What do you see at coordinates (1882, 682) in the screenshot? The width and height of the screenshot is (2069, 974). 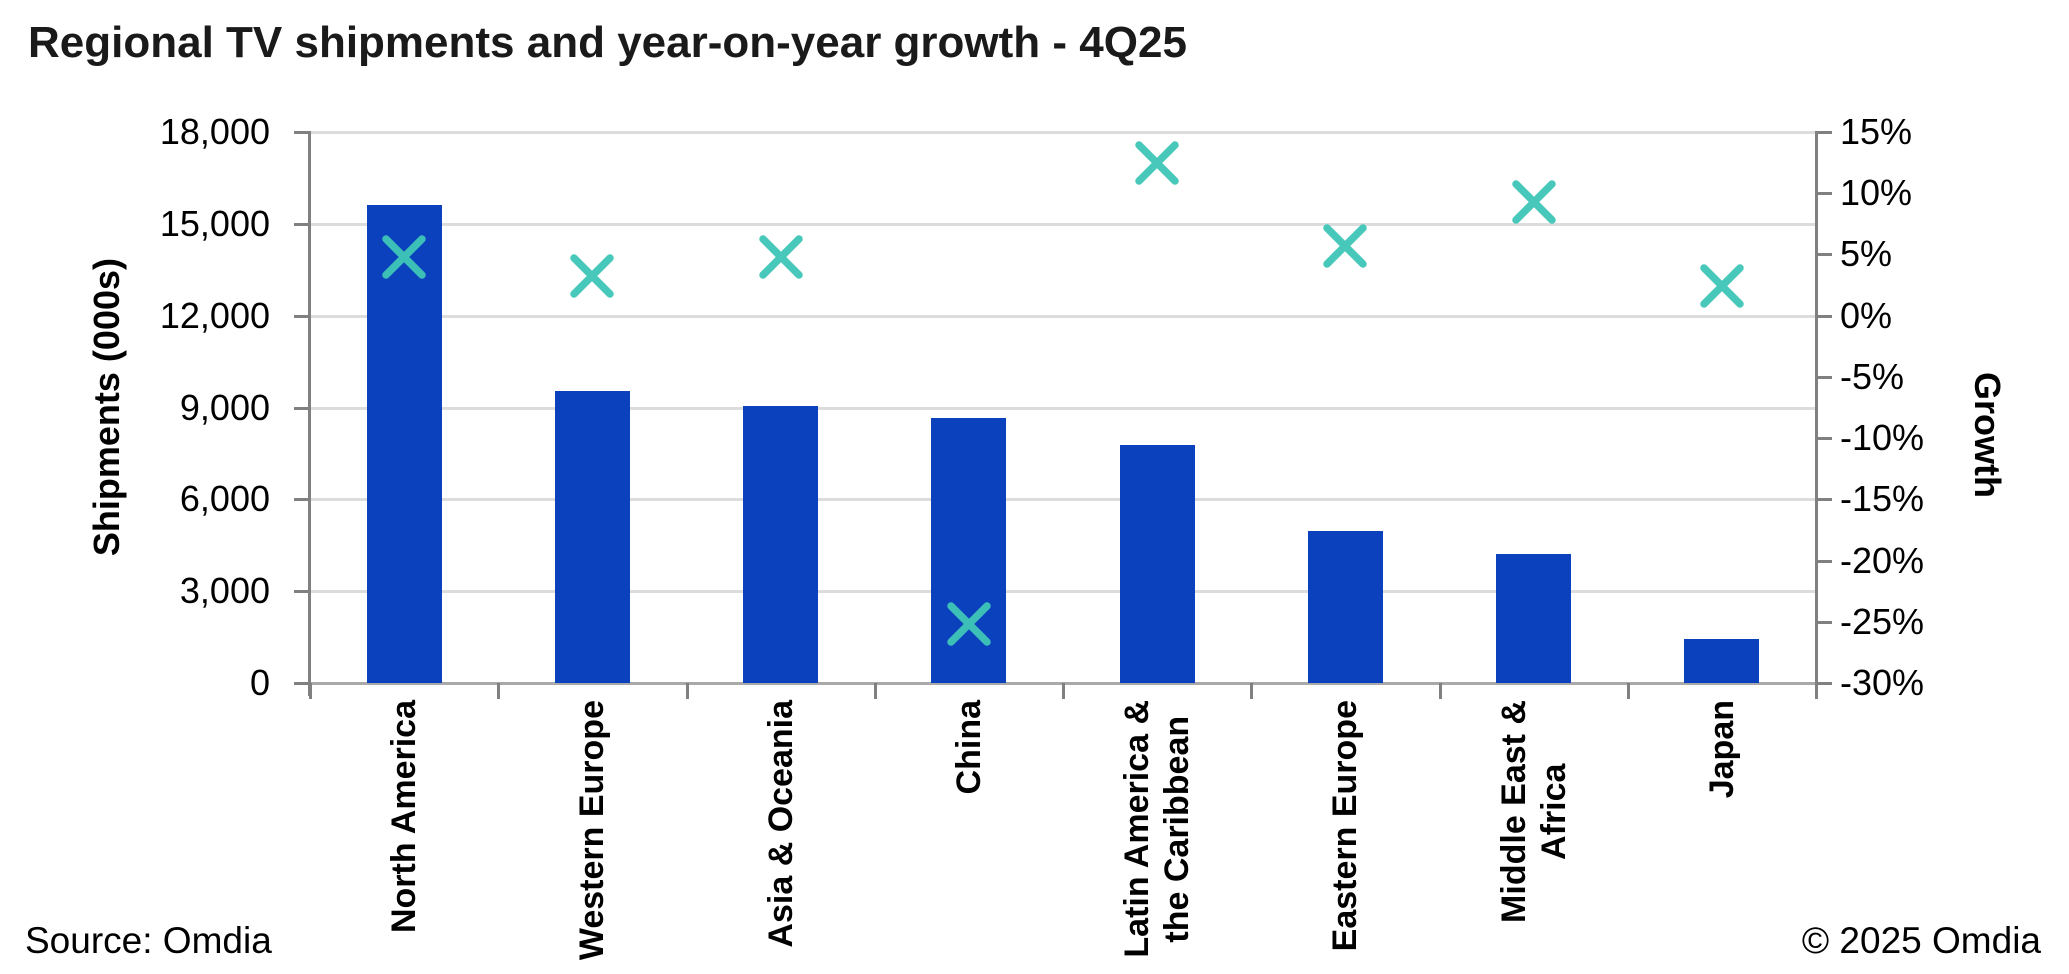 I see `y-axis-right-tick-label: -30%` at bounding box center [1882, 682].